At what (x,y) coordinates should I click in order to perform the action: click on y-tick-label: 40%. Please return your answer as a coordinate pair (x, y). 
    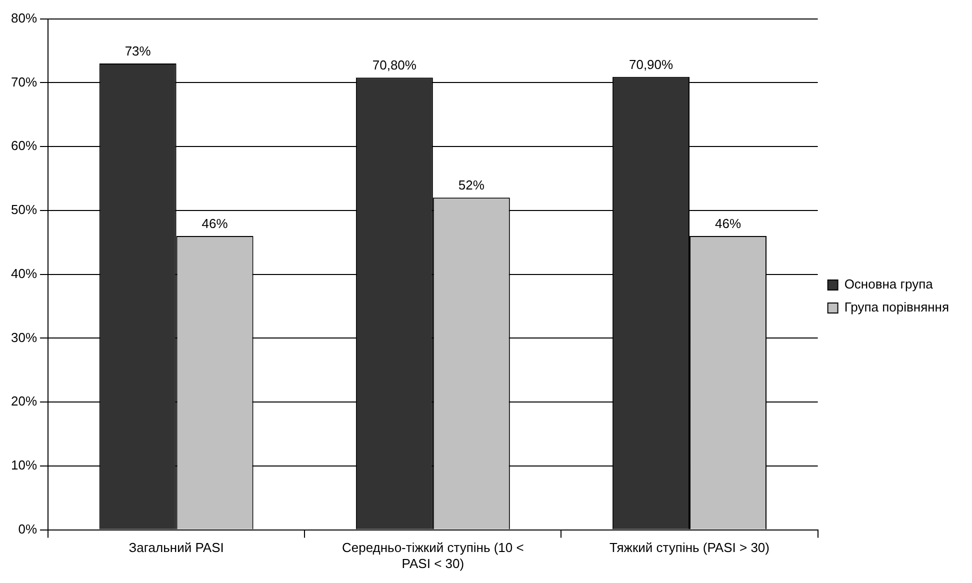
    Looking at the image, I should click on (24, 273).